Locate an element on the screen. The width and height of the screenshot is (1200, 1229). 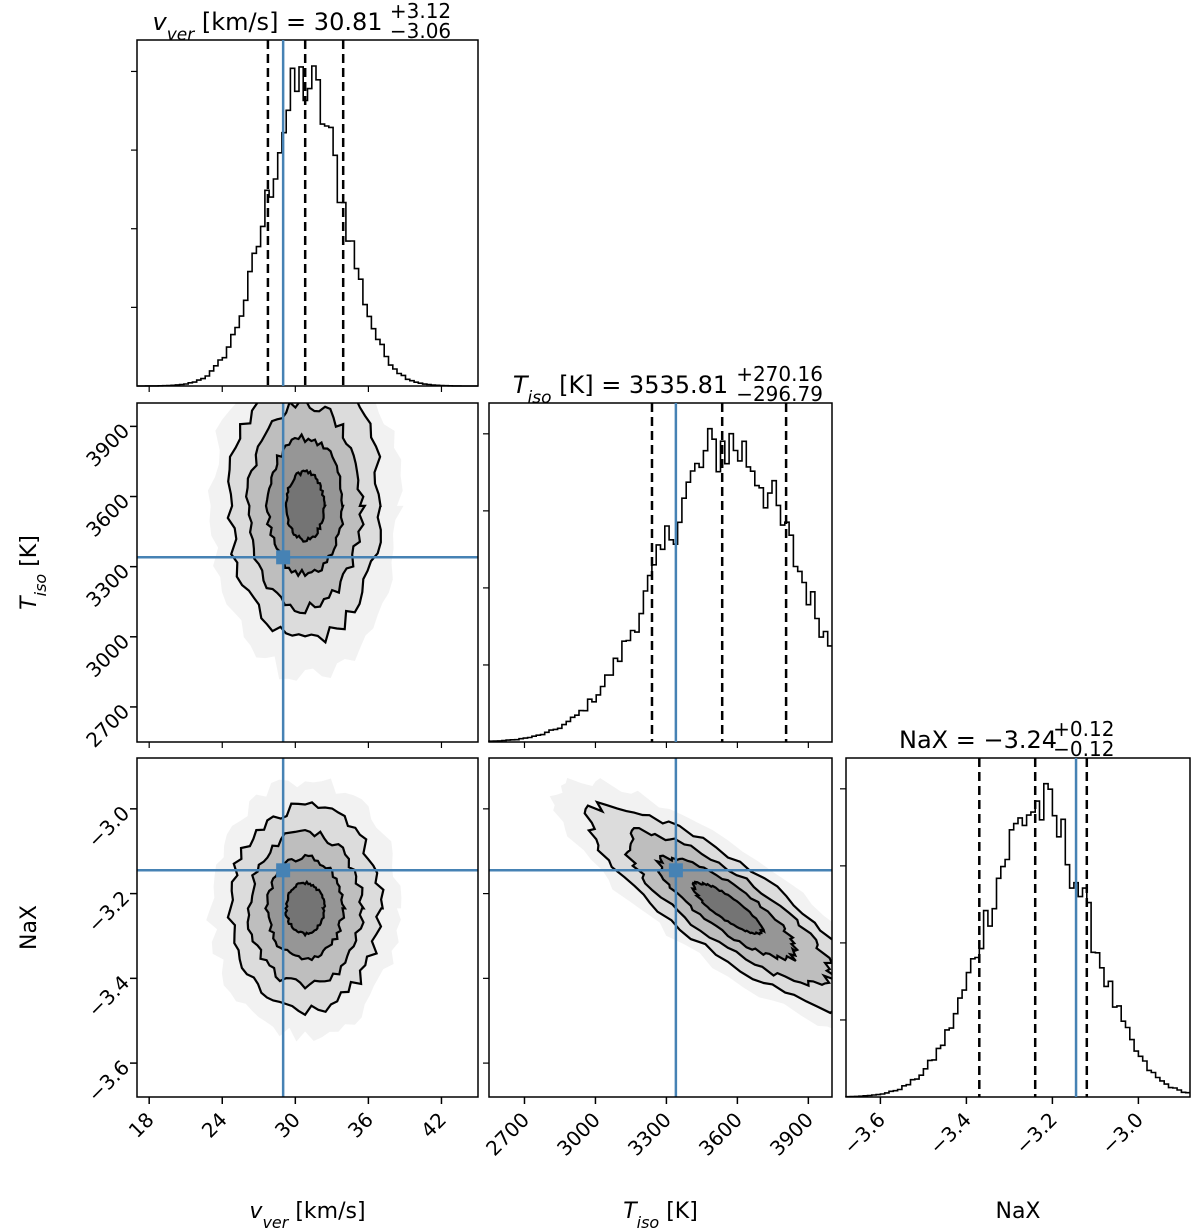
xtick-label-v_ver: 18 is located at coordinates (141, 1125).